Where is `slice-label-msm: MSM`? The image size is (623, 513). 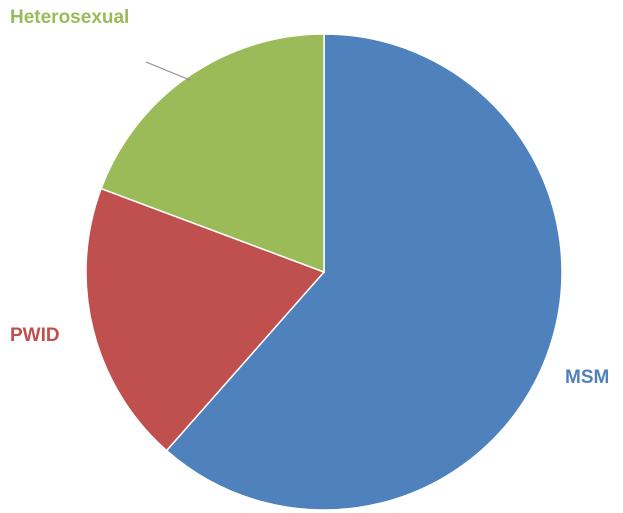
slice-label-msm: MSM is located at coordinates (587, 377).